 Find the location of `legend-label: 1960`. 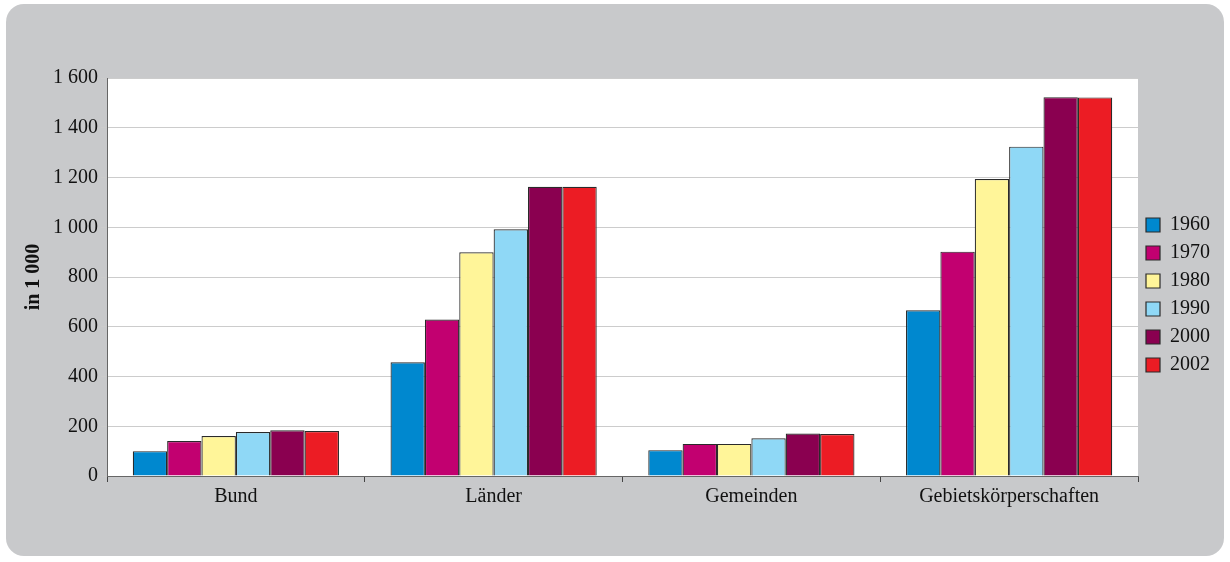

legend-label: 1960 is located at coordinates (1190, 223).